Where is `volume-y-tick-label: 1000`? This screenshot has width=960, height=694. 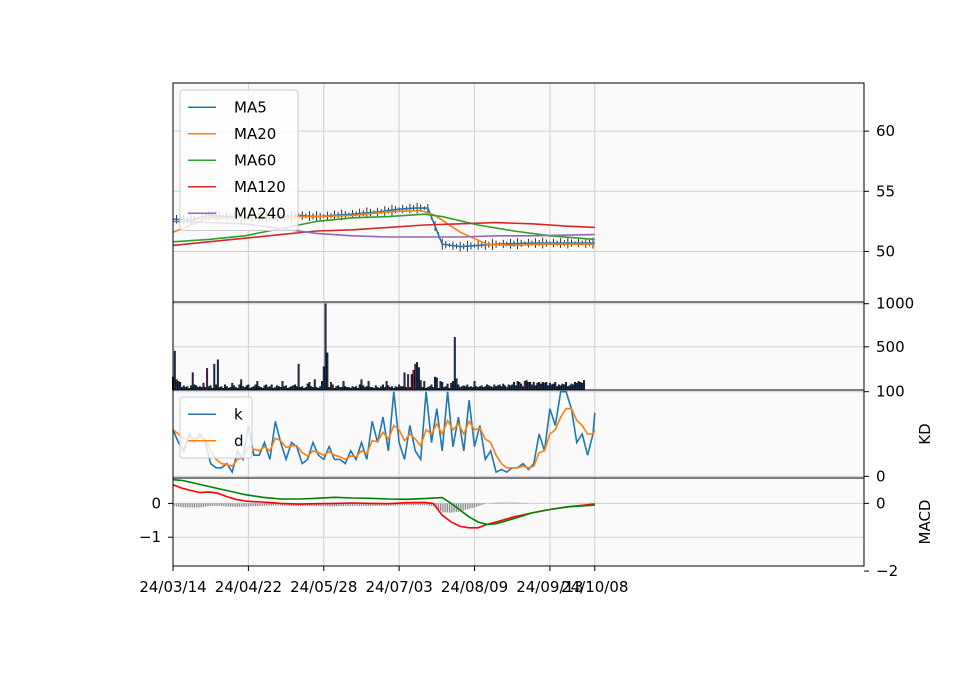
volume-y-tick-label: 1000 is located at coordinates (895, 304).